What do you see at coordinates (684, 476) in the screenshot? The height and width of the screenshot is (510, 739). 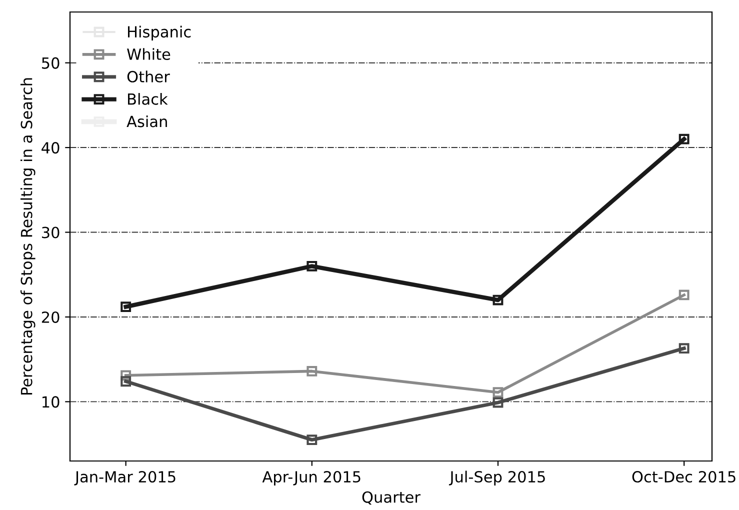 I see `x-tick-label: Oct-Dec 2015` at bounding box center [684, 476].